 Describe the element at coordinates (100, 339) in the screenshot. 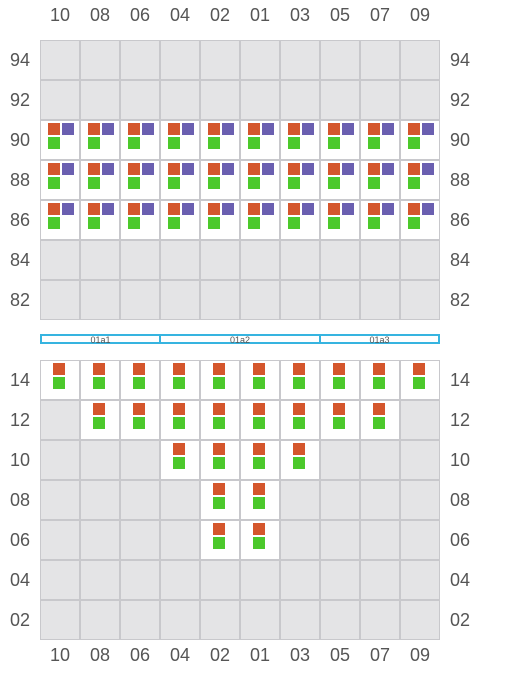

I see `hatch-cover: 01a1` at that location.